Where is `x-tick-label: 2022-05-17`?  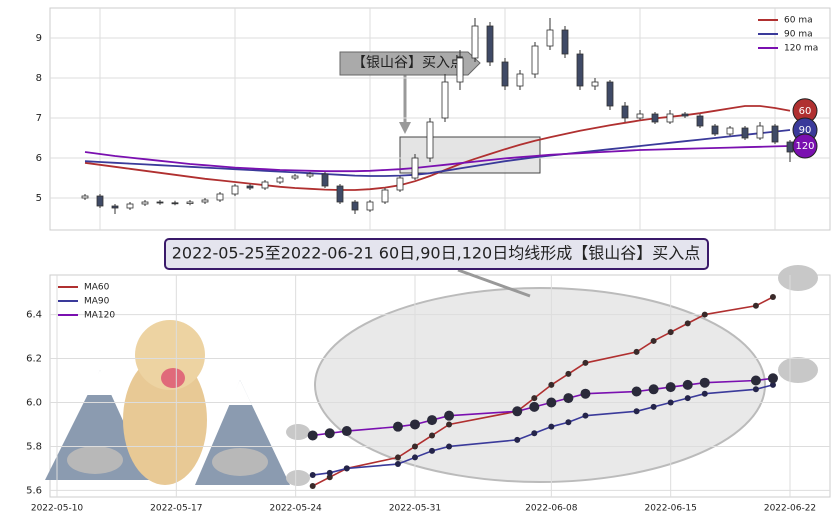 x-tick-label: 2022-05-17 is located at coordinates (176, 509).